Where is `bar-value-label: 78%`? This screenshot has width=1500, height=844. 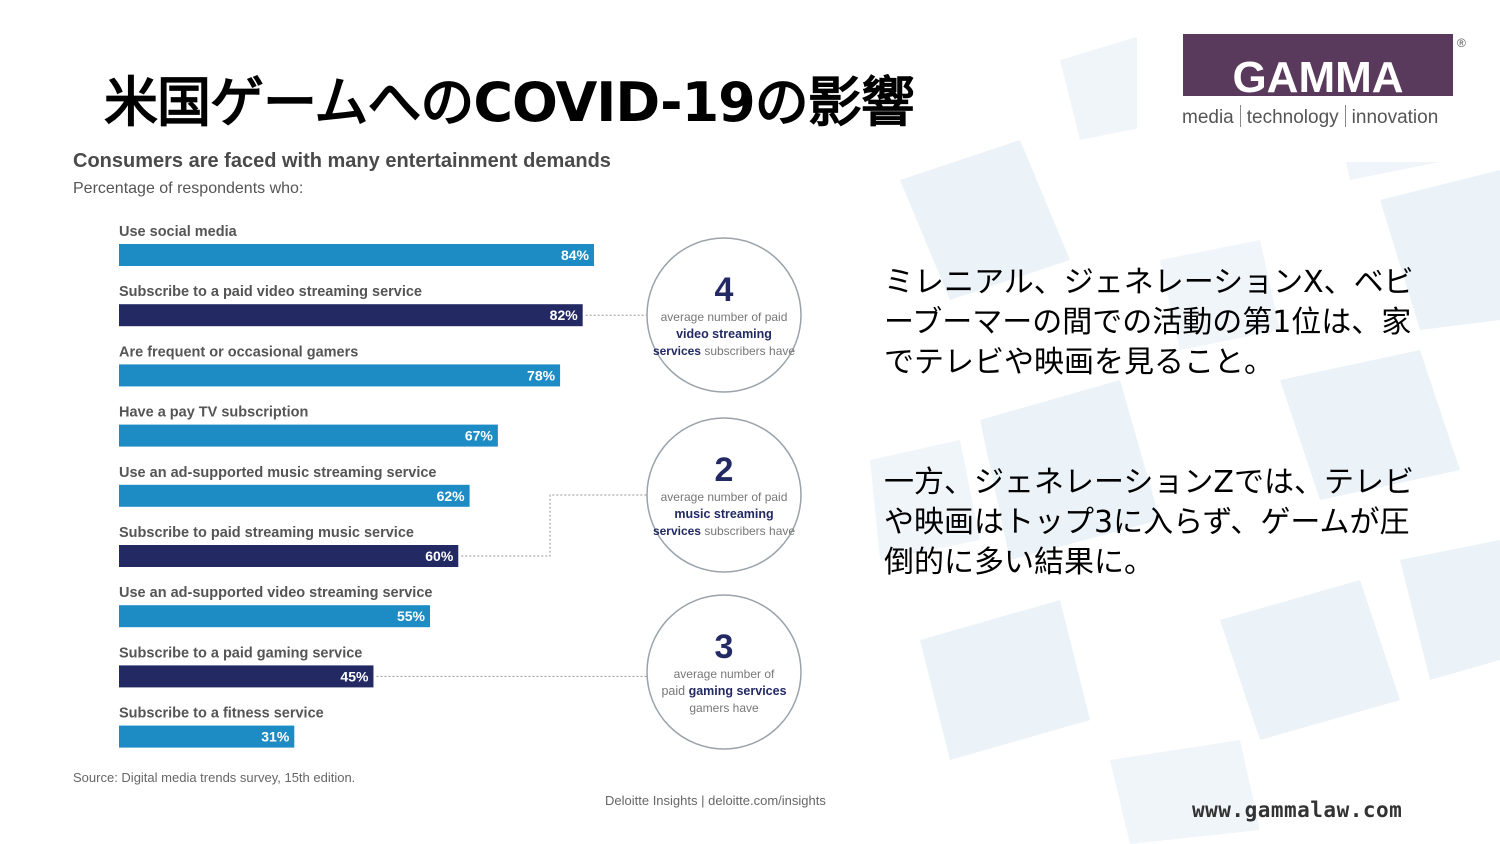 bar-value-label: 78% is located at coordinates (541, 375).